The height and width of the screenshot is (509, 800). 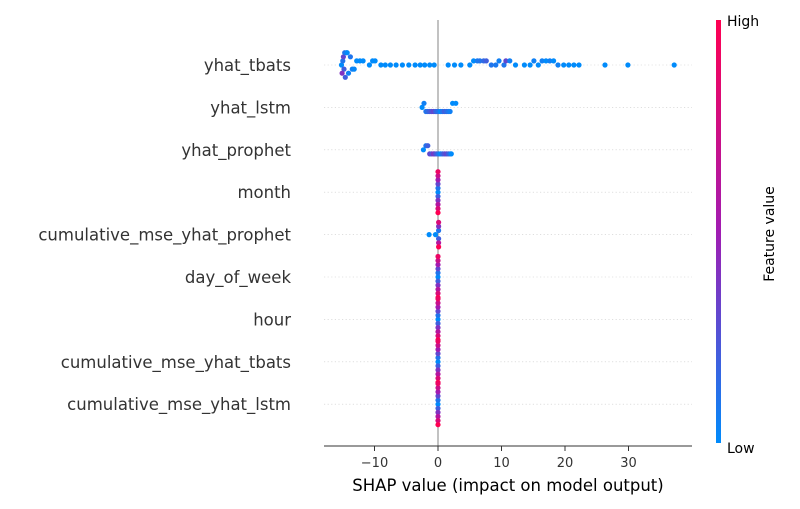 I want to click on colorbar-title: Feature value, so click(x=770, y=234).